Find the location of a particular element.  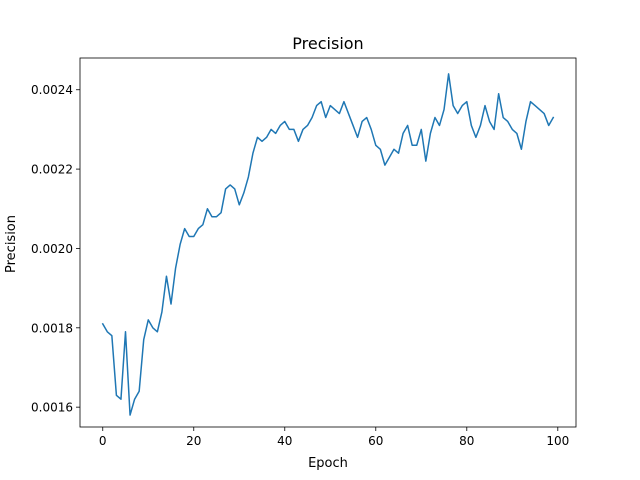

y-tick-label: 0.0016 is located at coordinates (52, 408).